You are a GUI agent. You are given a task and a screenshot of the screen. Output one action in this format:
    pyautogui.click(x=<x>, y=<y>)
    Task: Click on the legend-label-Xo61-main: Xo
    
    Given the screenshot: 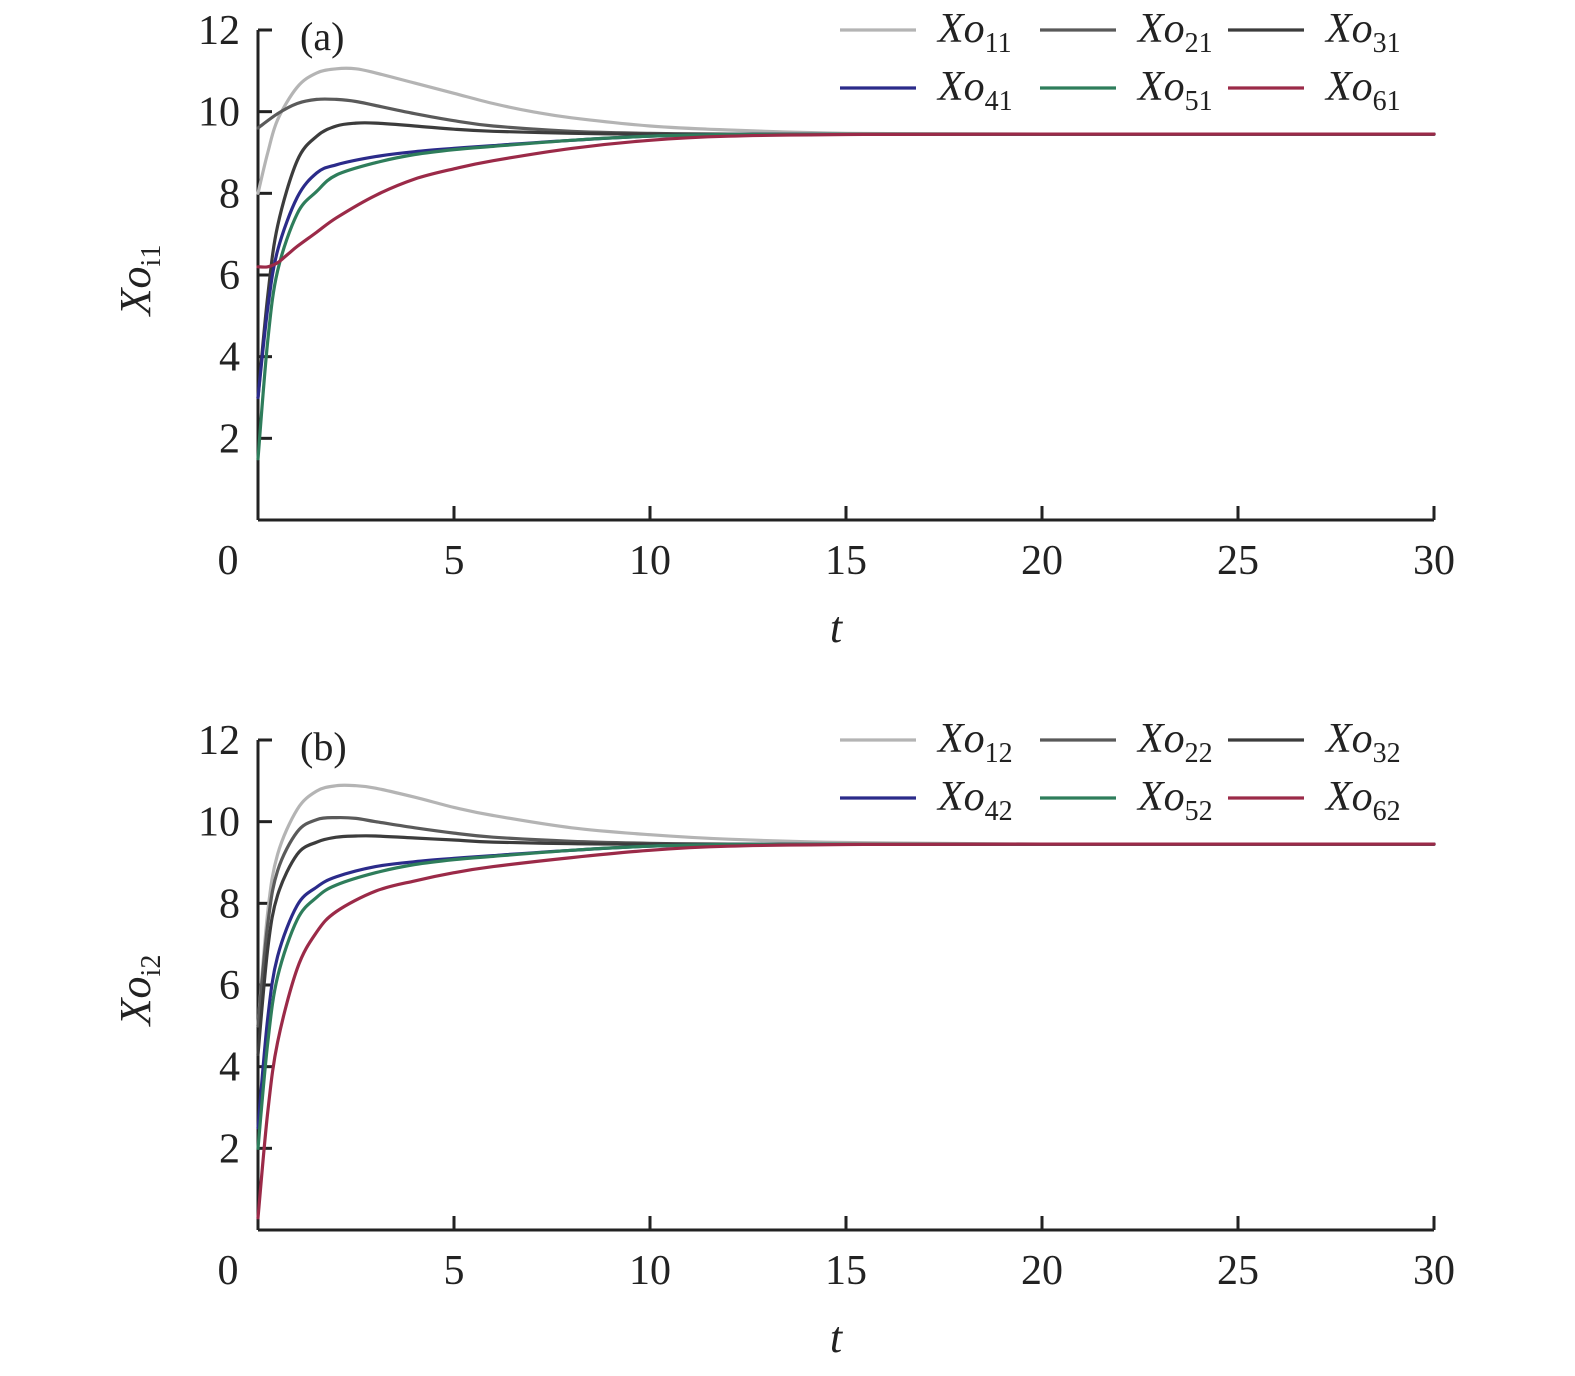 What is the action you would take?
    pyautogui.click(x=1348, y=87)
    